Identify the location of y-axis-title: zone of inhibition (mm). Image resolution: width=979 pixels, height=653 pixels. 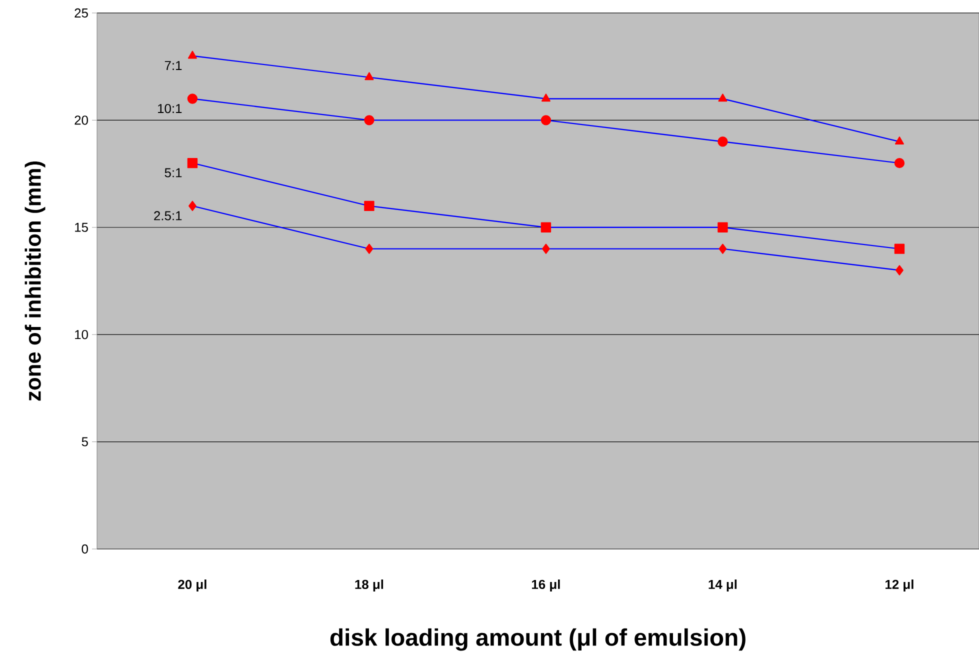
(35, 281).